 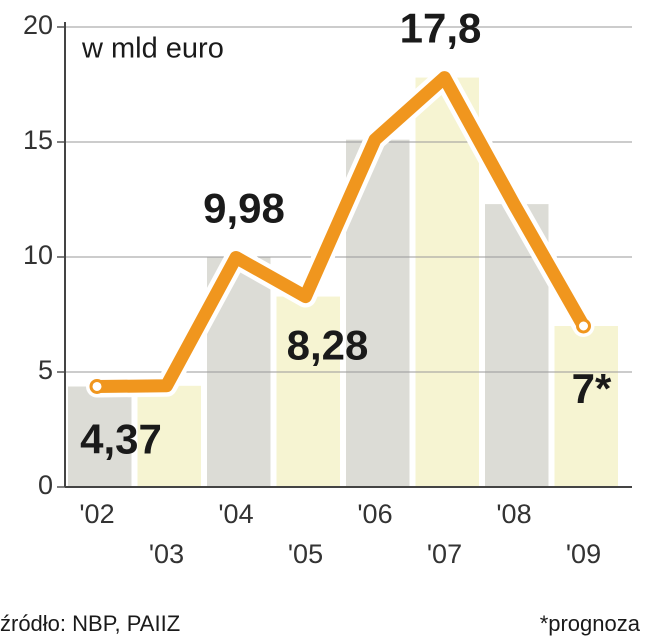 What do you see at coordinates (590, 623) in the screenshot?
I see `footnote: *prognoza` at bounding box center [590, 623].